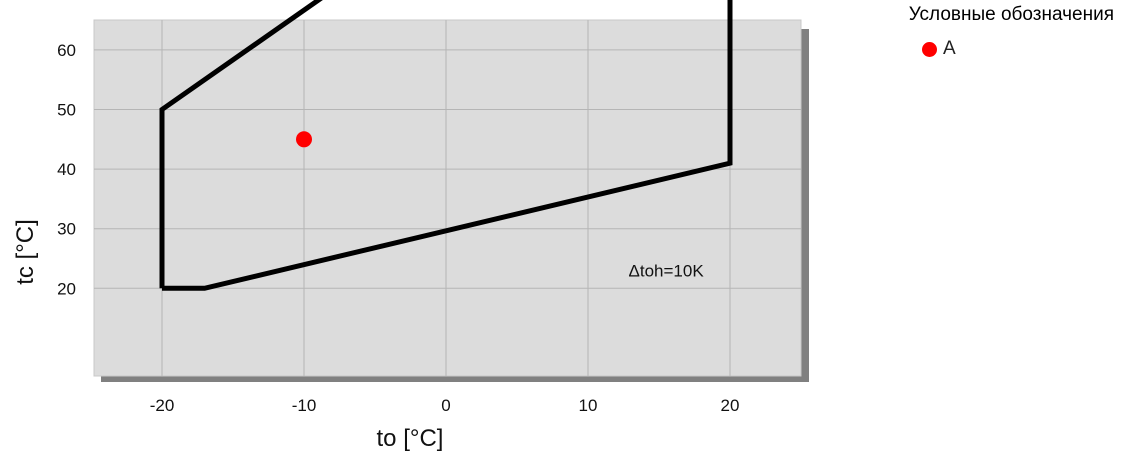 This screenshot has width=1123, height=464. I want to click on x-tick-label: -20, so click(162, 405).